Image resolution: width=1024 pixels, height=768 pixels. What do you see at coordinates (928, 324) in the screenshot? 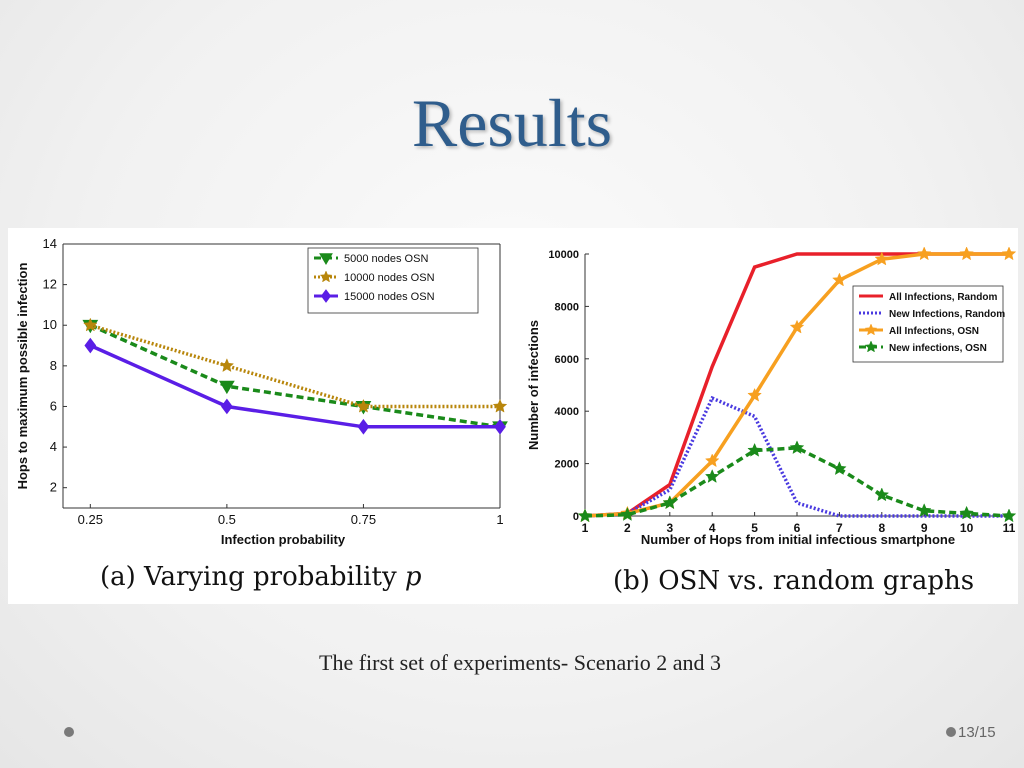
I see `legend-box` at bounding box center [928, 324].